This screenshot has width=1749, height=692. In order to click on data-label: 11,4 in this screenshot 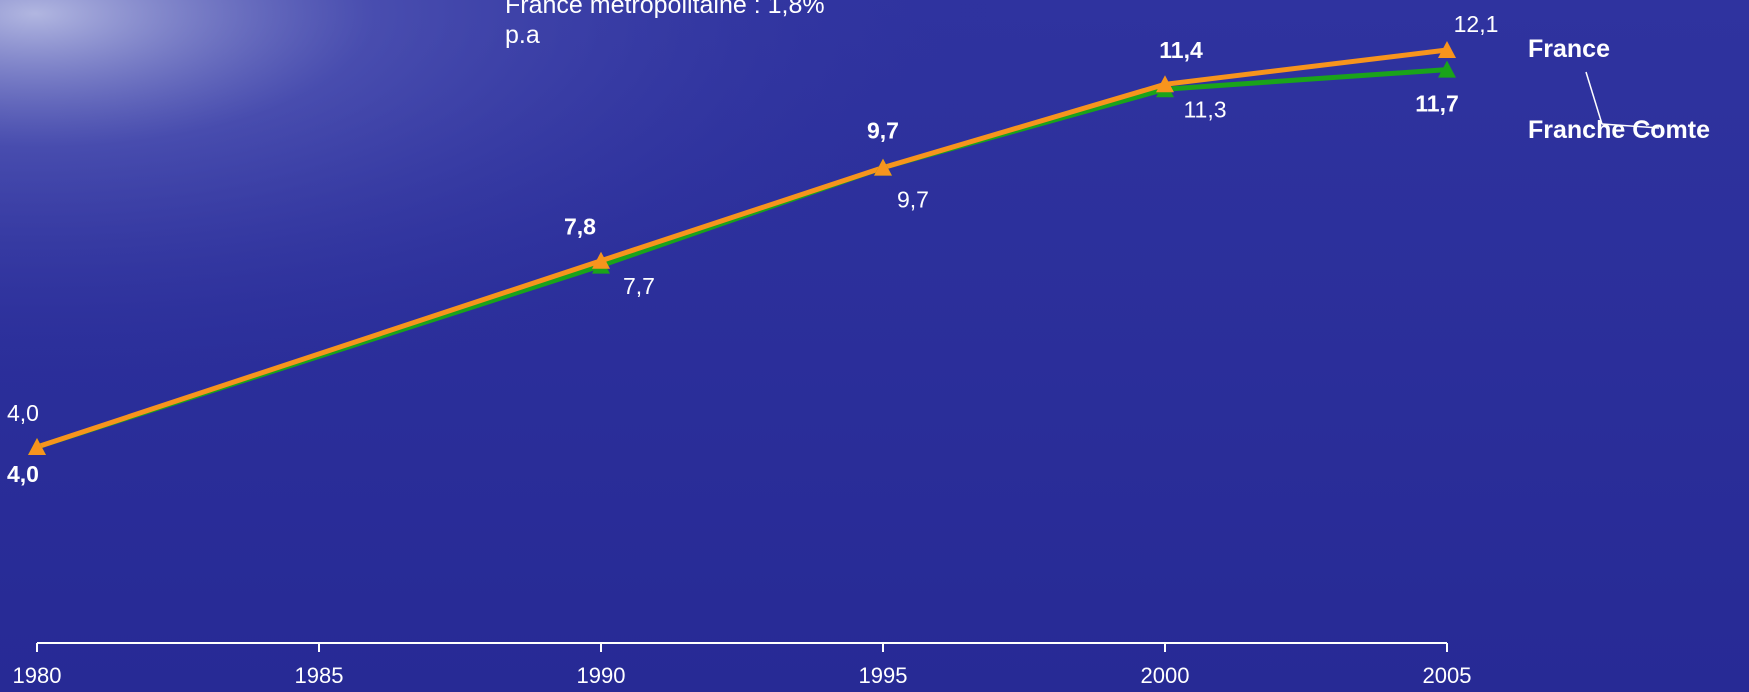, I will do `click(1181, 50)`.